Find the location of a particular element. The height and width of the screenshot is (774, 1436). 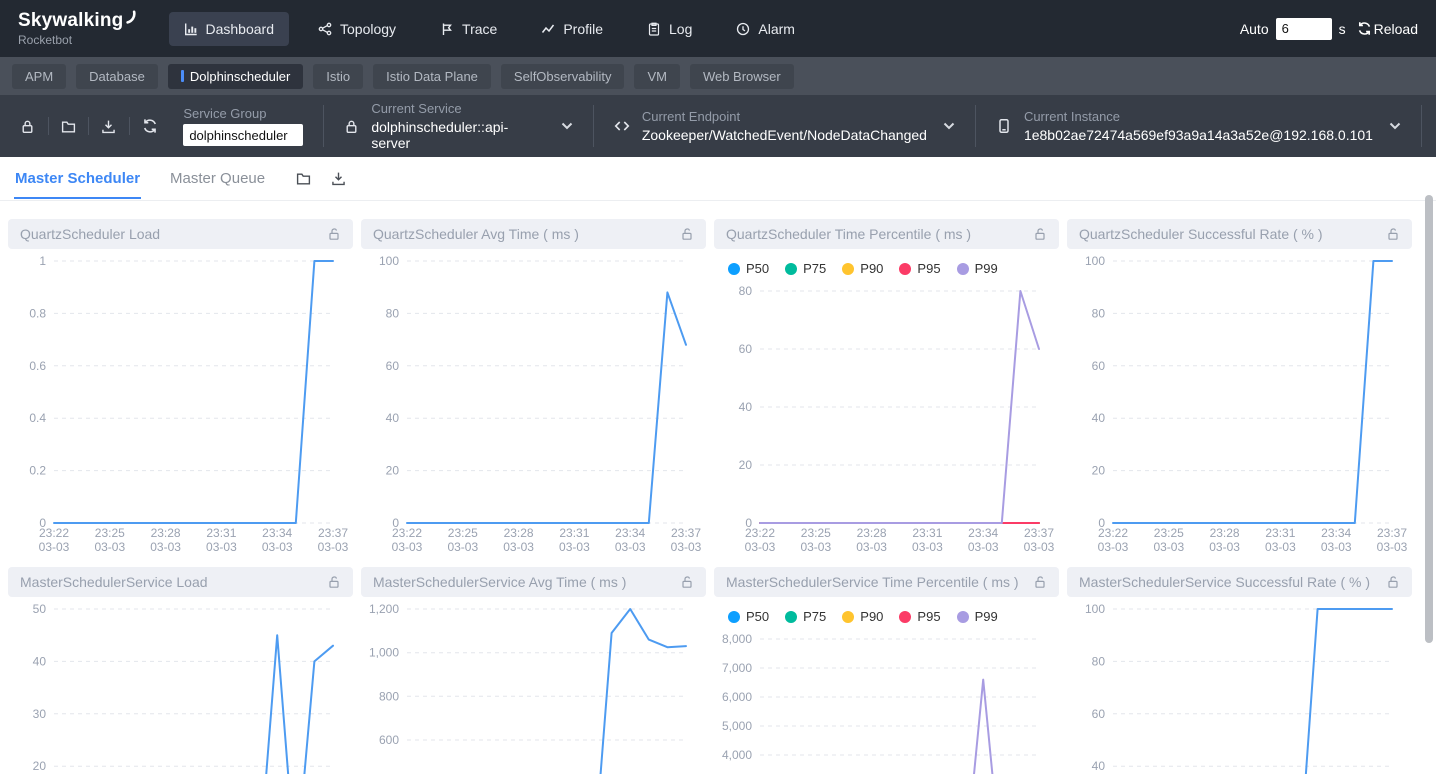

chart-header: QuartzScheduler Time Percentile ( ms ) is located at coordinates (886, 234).